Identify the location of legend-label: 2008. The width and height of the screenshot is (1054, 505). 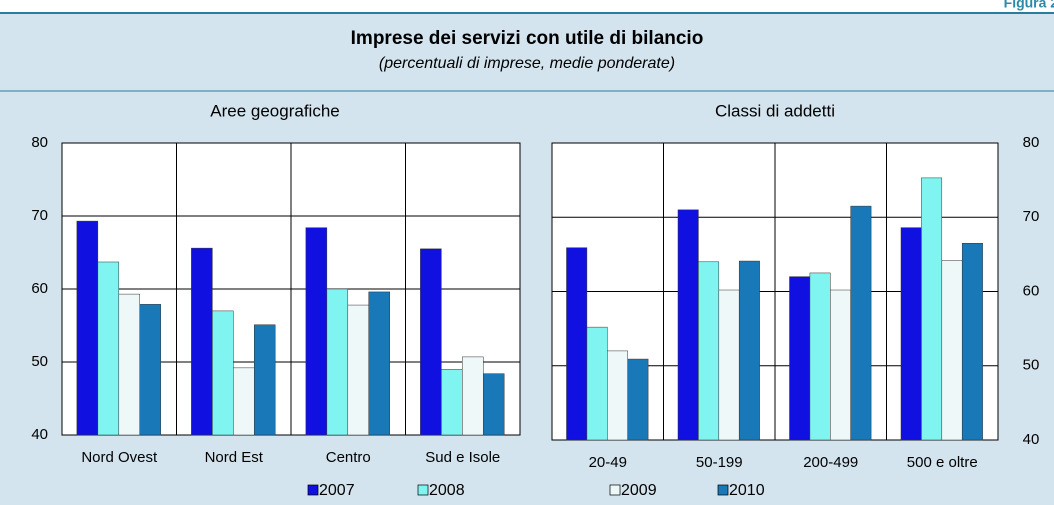
(447, 490).